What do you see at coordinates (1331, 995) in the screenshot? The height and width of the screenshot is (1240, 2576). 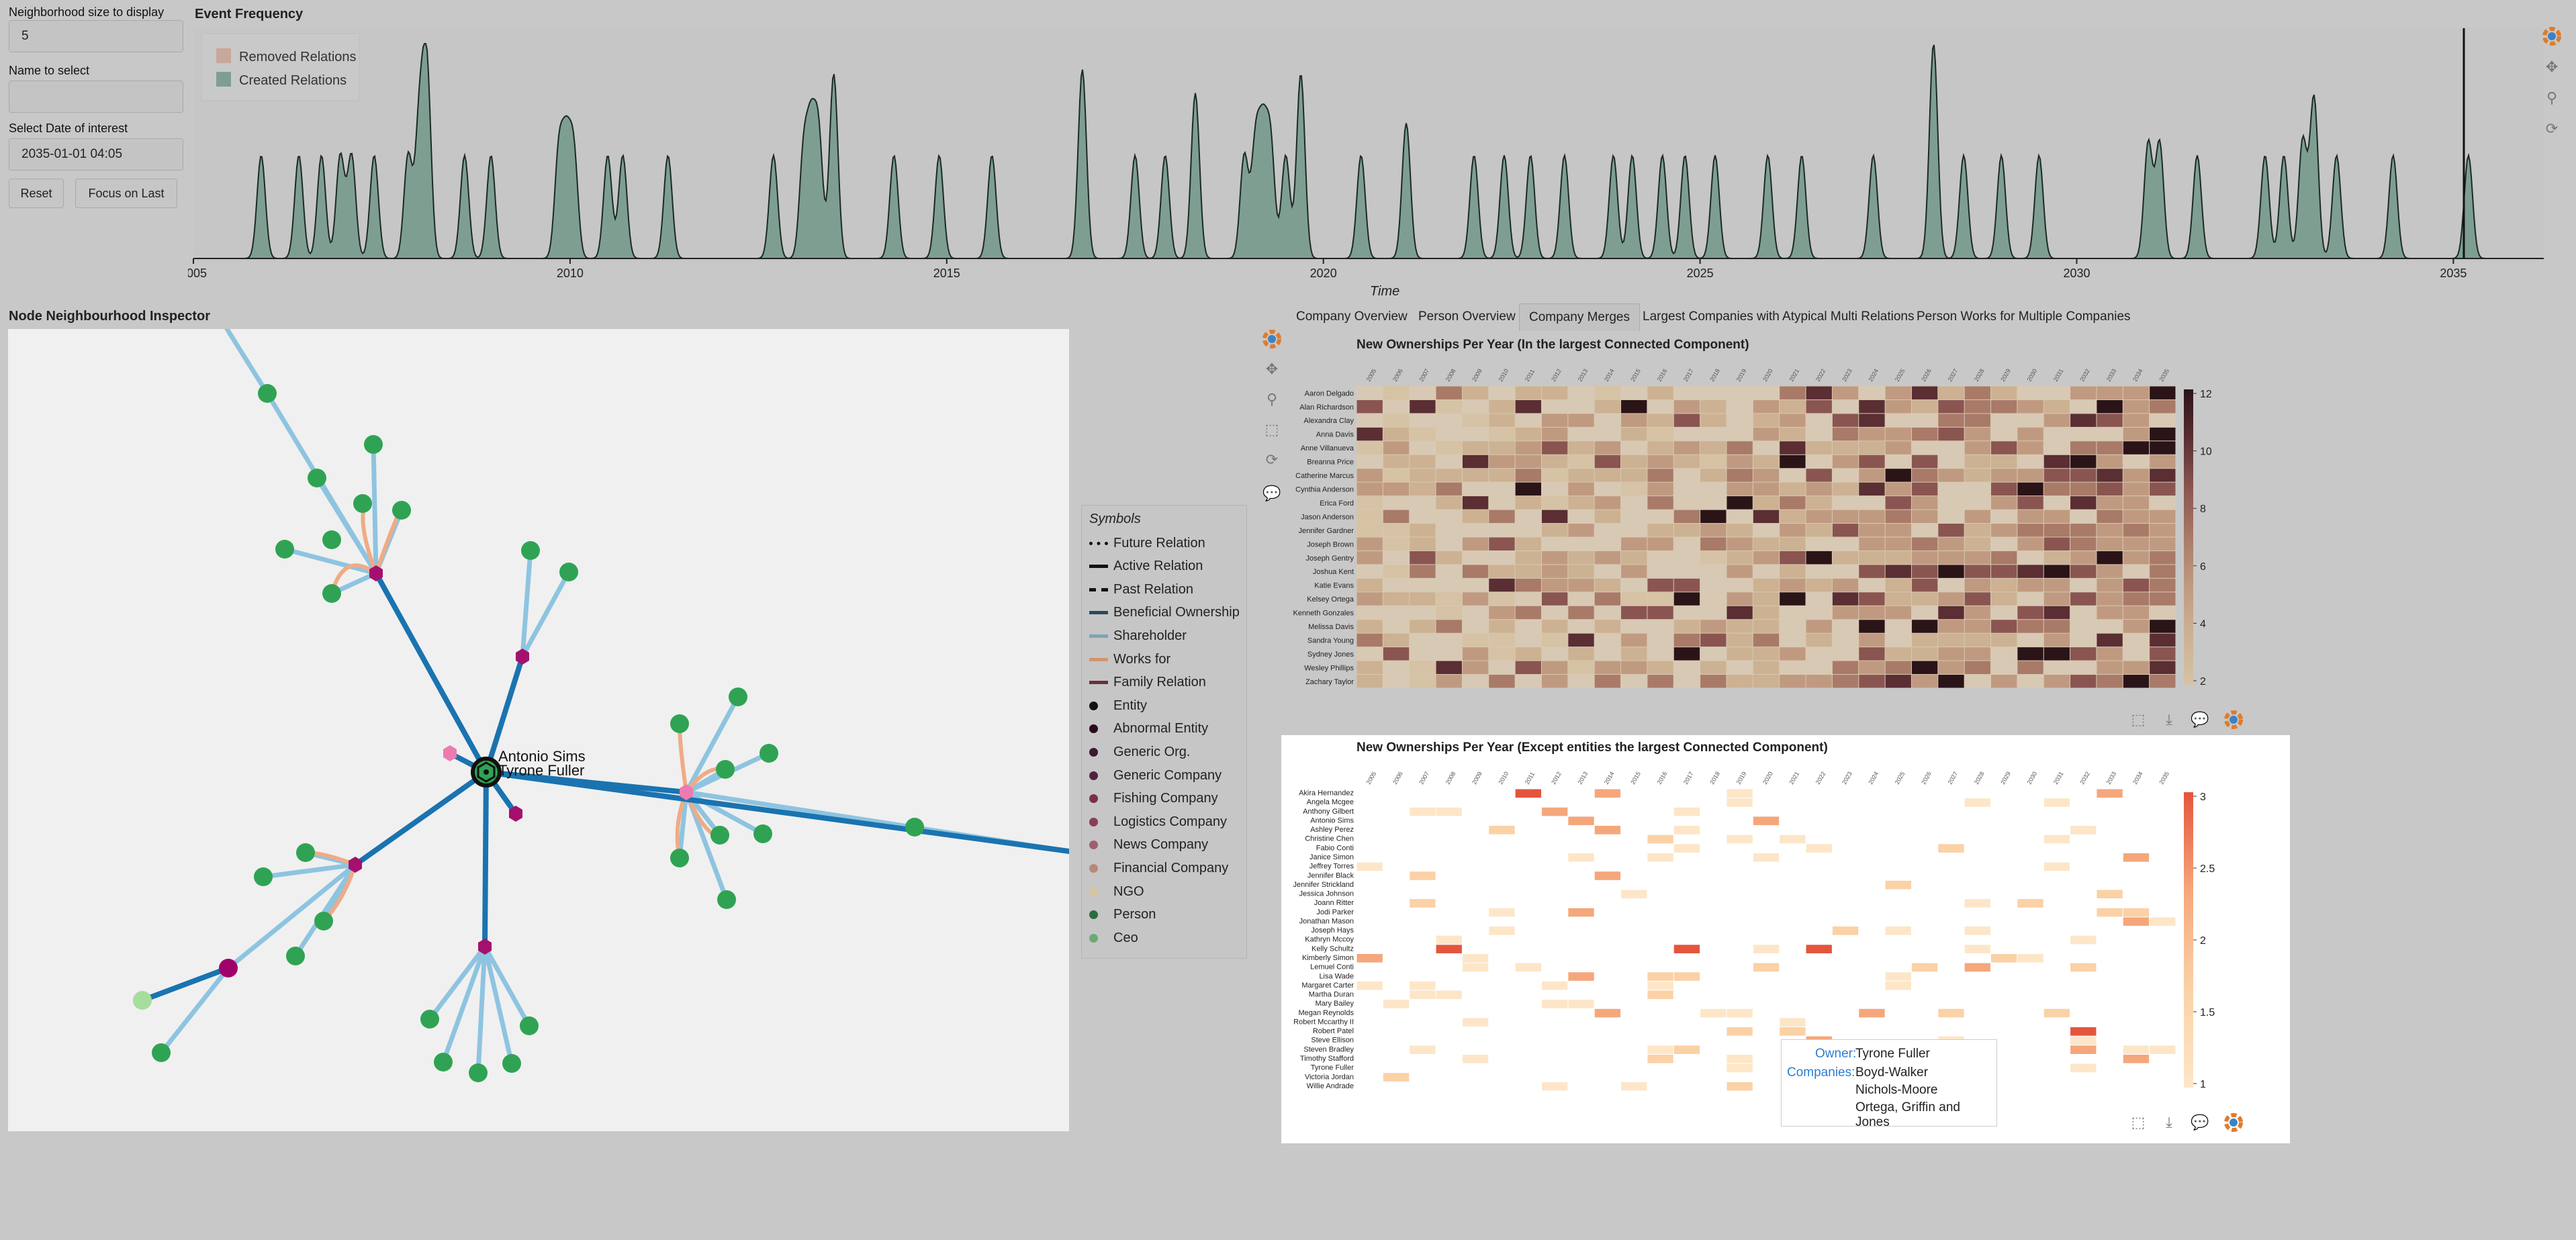 I see `row-label: Martha Duran` at bounding box center [1331, 995].